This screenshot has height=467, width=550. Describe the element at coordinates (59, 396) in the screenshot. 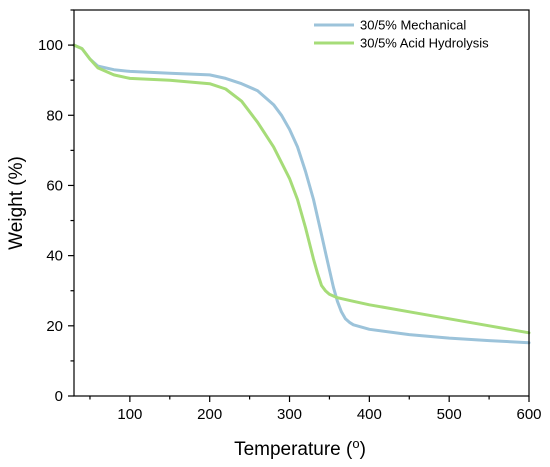

I see `y-tick-label: 0` at that location.